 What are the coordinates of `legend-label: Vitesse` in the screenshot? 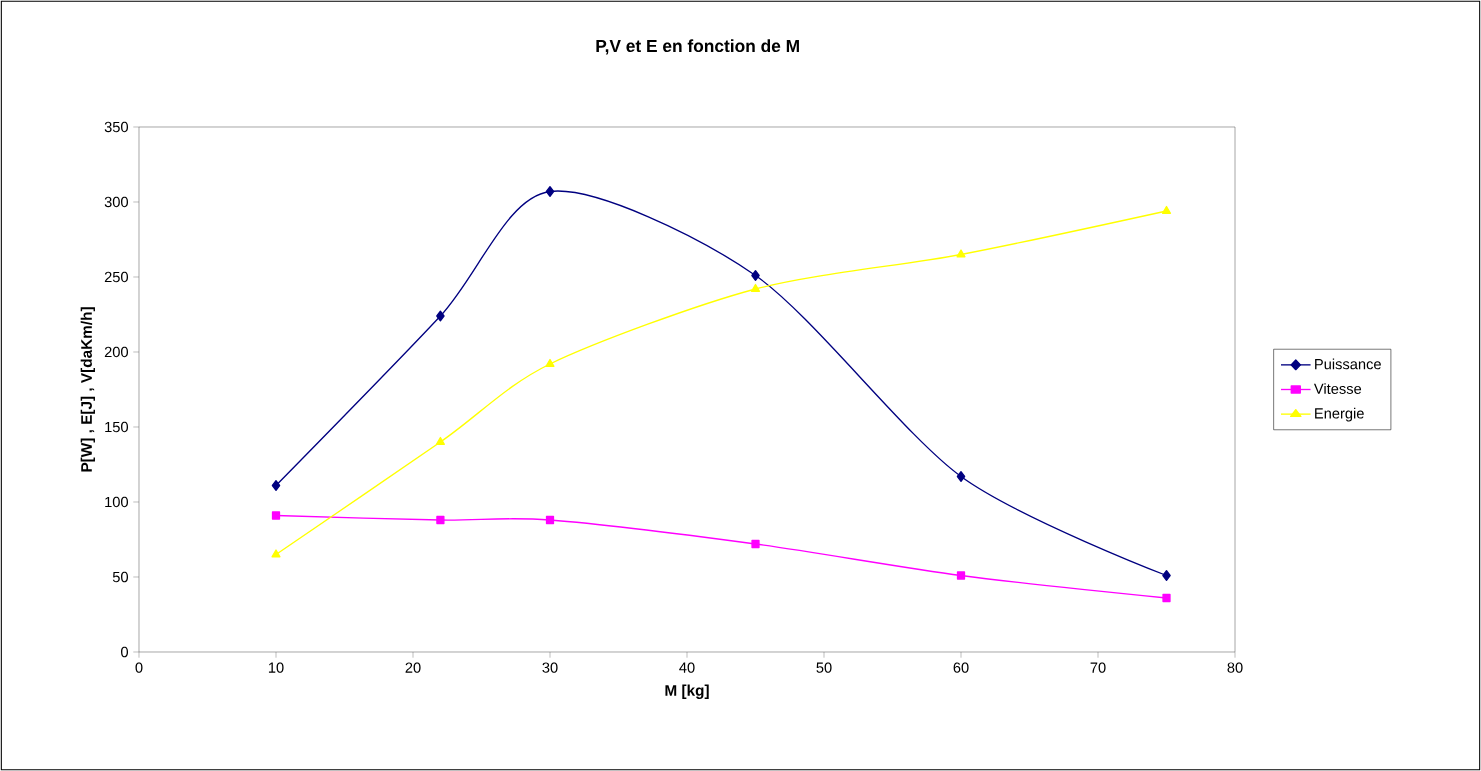 It's located at (1337, 388).